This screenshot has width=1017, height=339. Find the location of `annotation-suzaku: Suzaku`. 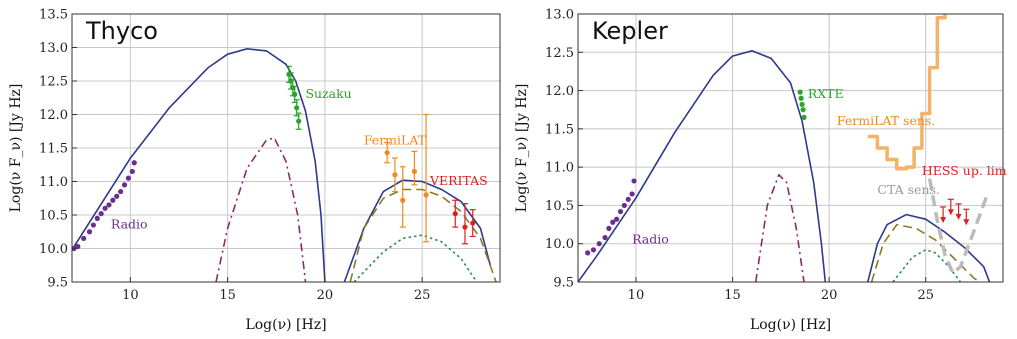

annotation-suzaku: Suzaku is located at coordinates (328, 93).